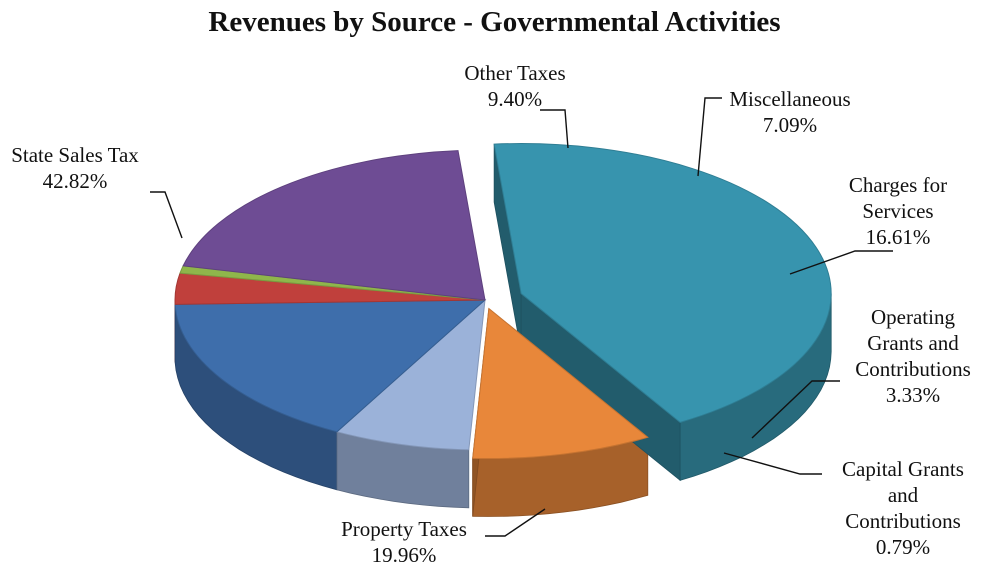  I want to click on slice-label: and, so click(903, 495).